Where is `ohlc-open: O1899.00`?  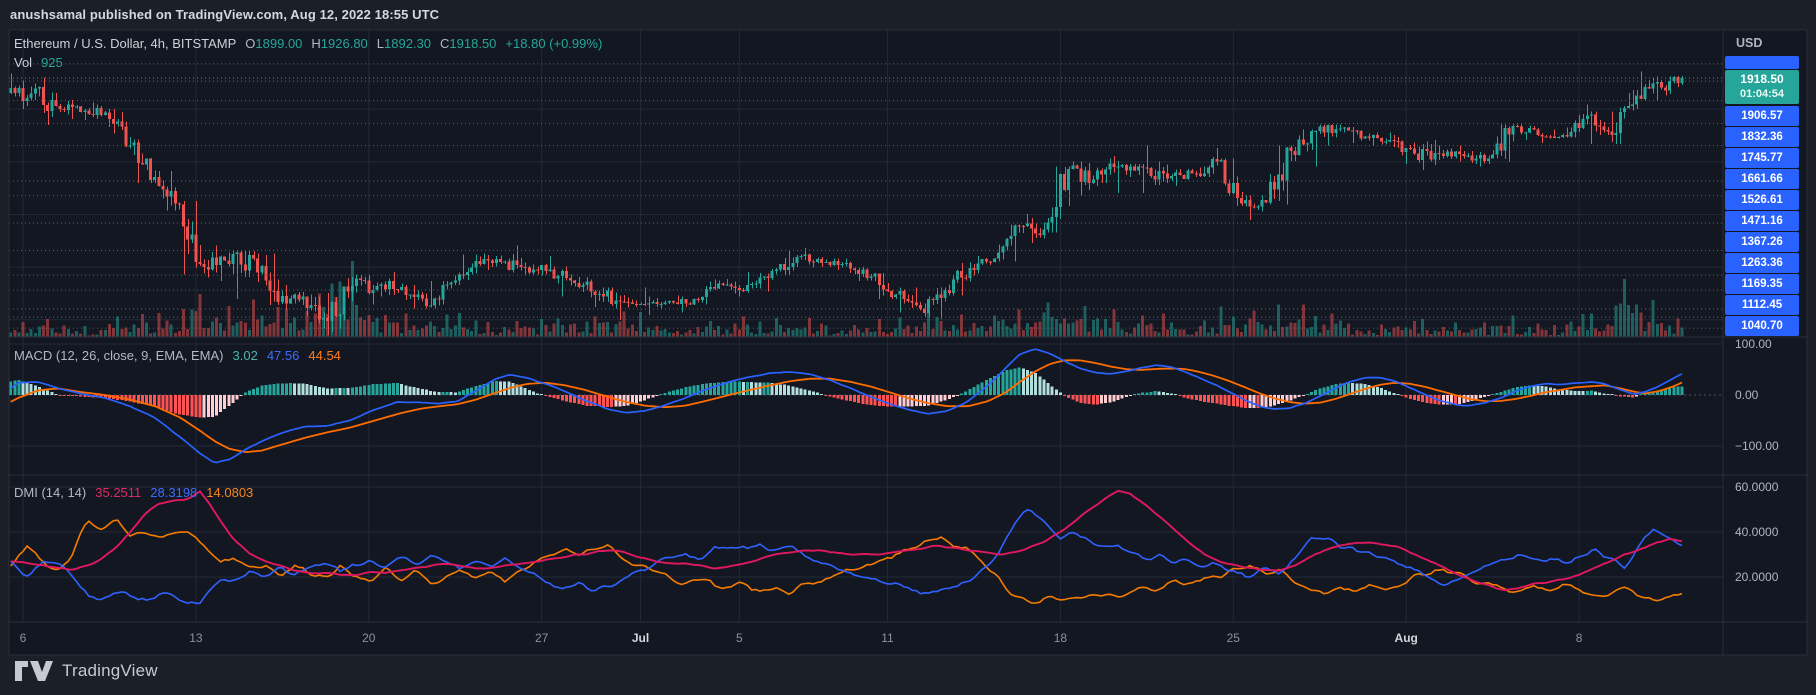
ohlc-open: O1899.00 is located at coordinates (274, 43).